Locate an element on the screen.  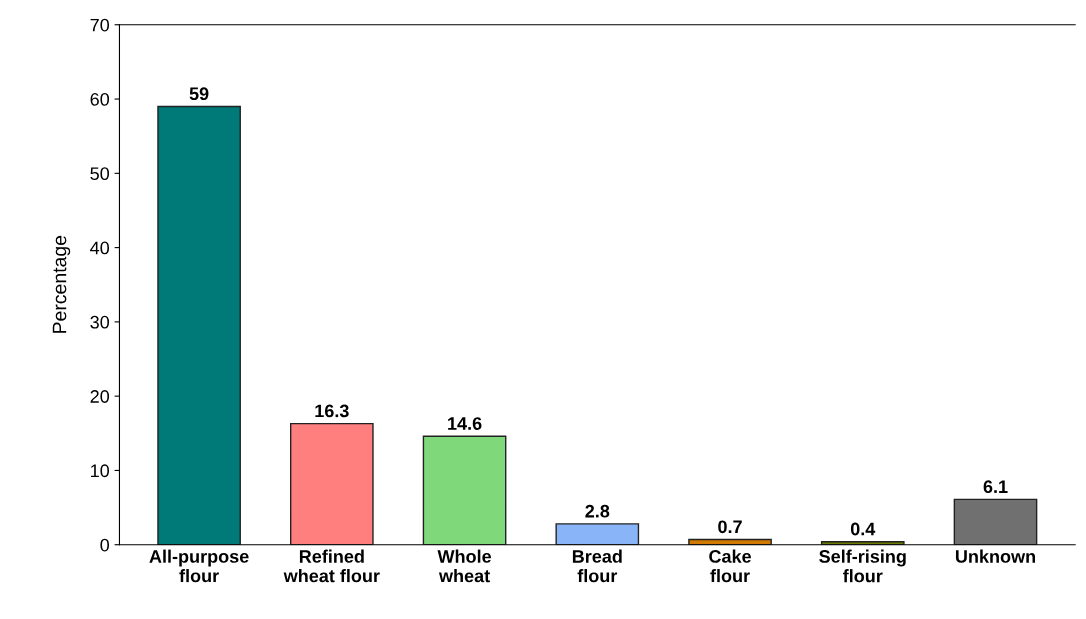
data-label: 14.6 is located at coordinates (465, 423).